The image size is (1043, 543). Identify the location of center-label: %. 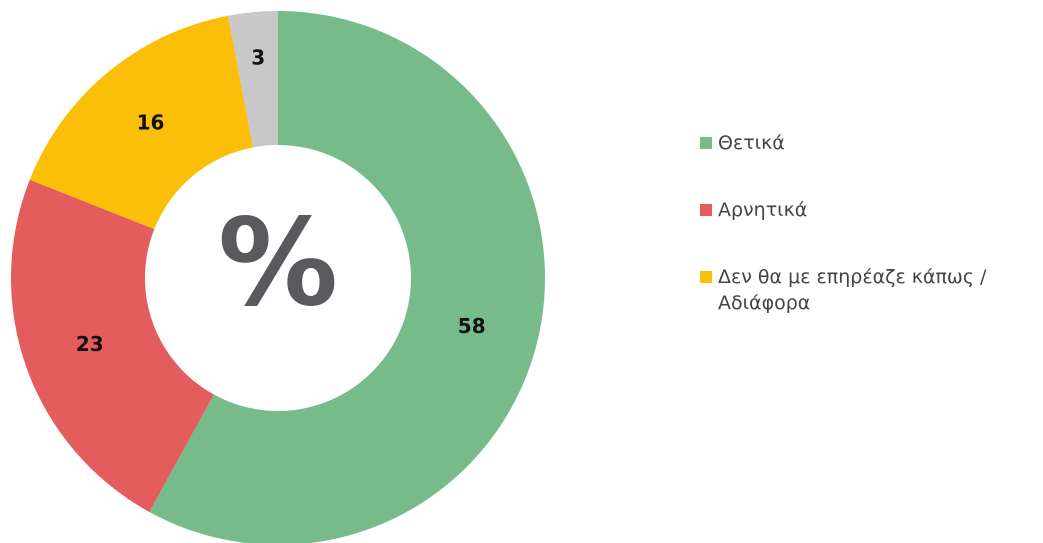
(278, 264).